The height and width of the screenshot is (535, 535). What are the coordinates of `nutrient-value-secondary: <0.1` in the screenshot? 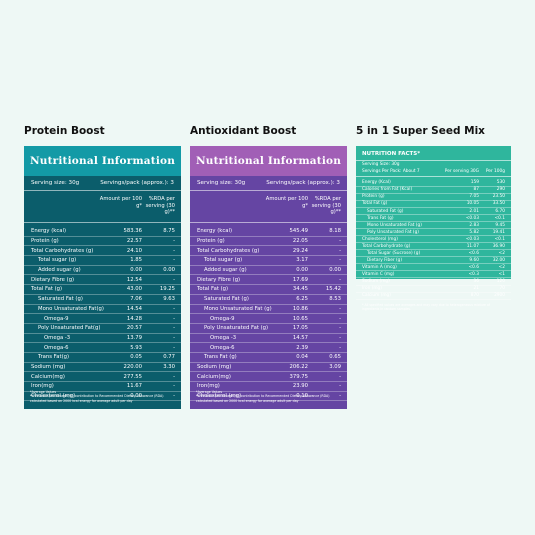 It's located at (499, 239).